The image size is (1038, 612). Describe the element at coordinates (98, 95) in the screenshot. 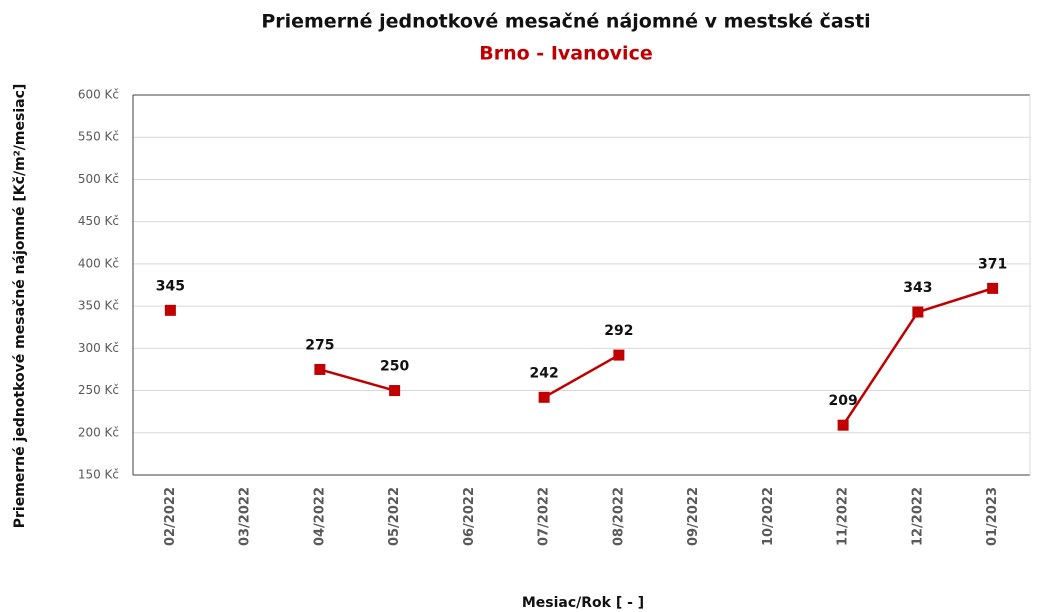

I see `y-tick-label: 600 Kč` at that location.